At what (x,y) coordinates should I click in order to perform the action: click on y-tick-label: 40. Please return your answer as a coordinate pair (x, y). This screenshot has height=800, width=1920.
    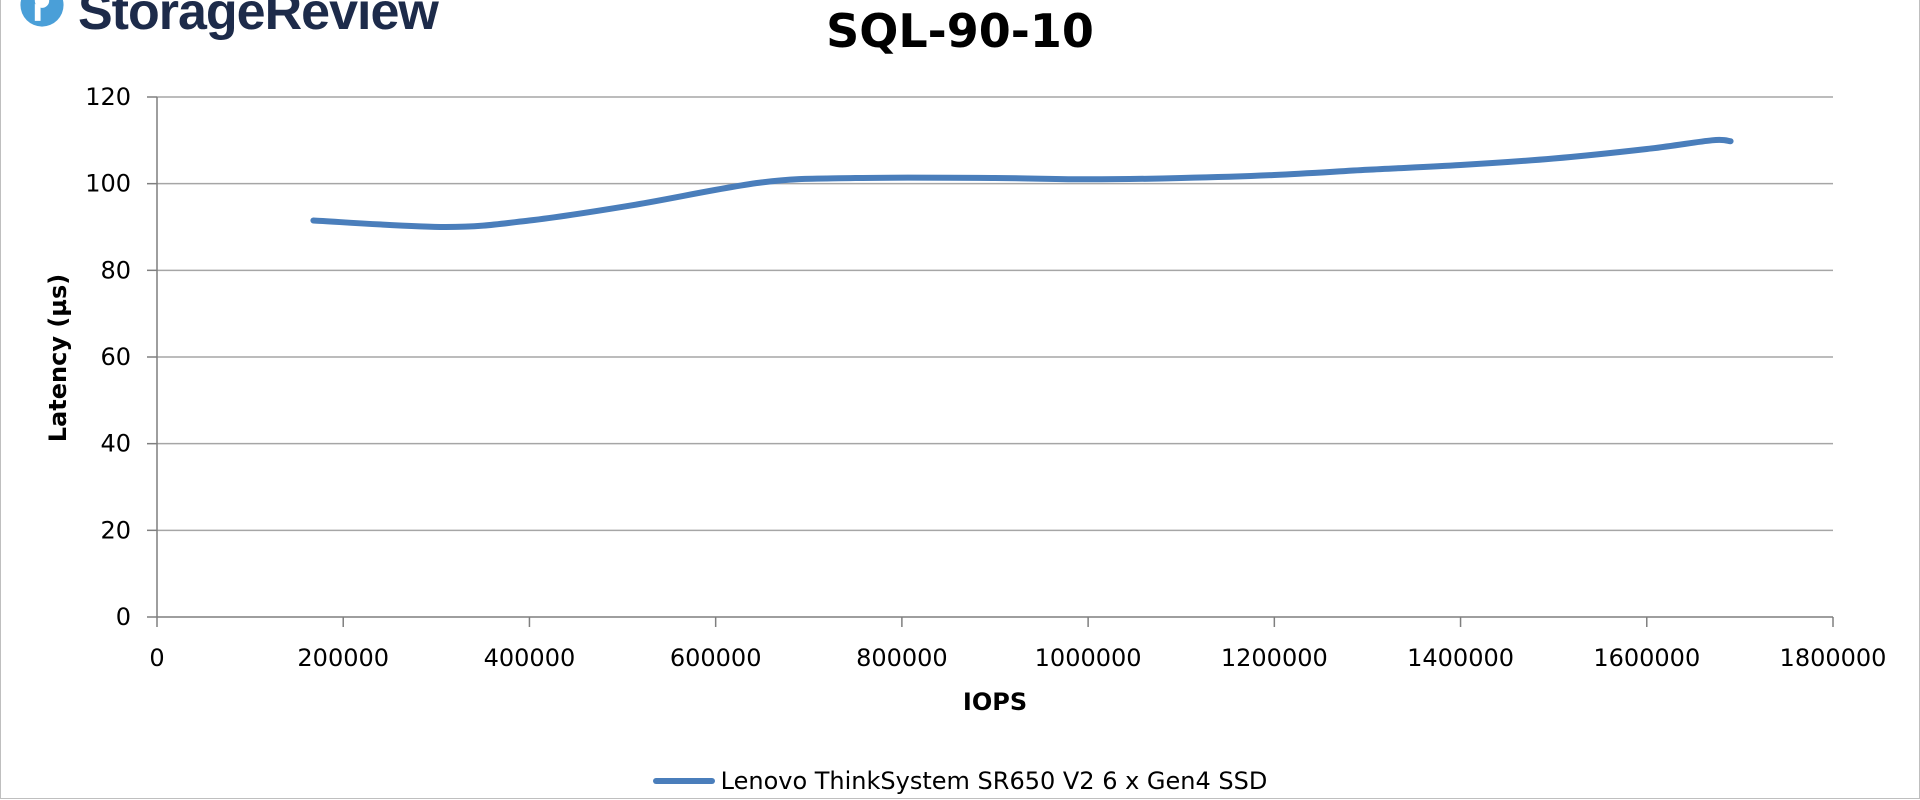
    Looking at the image, I should click on (115, 444).